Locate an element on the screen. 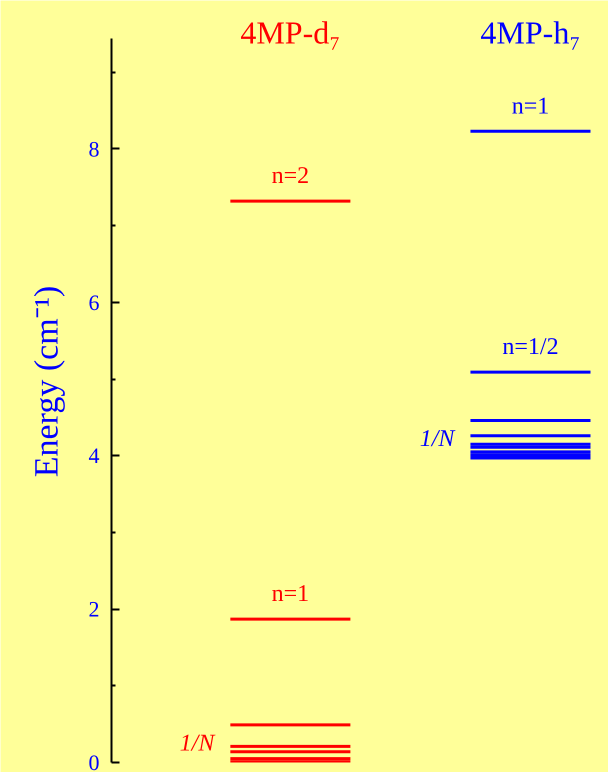 The width and height of the screenshot is (608, 772). x-tick-label: 4MP-h₇ is located at coordinates (530, 32).